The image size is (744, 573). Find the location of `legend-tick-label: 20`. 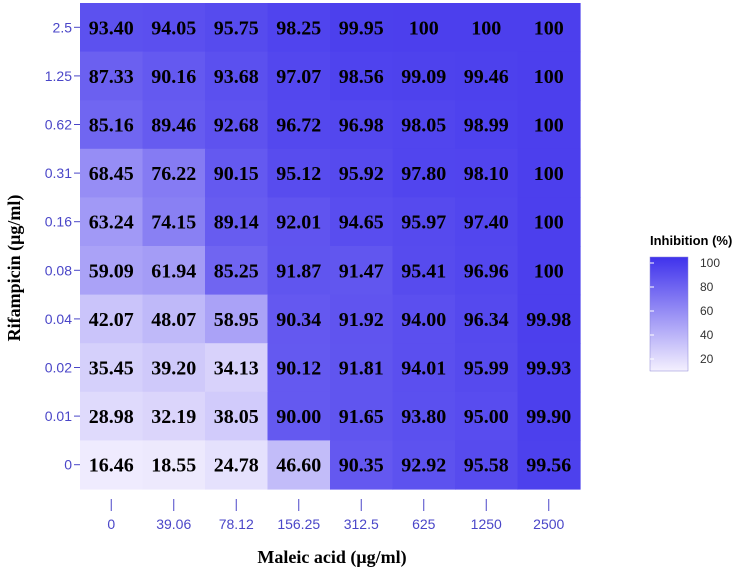

legend-tick-label: 20 is located at coordinates (707, 359).